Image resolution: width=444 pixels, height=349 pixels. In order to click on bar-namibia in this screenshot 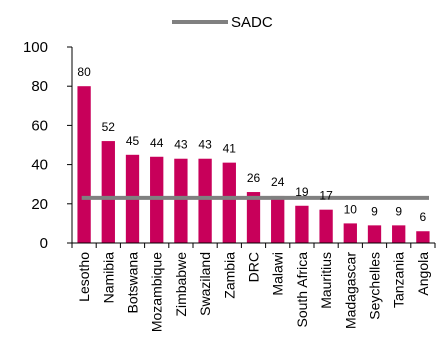, I will do `click(108, 192)`.